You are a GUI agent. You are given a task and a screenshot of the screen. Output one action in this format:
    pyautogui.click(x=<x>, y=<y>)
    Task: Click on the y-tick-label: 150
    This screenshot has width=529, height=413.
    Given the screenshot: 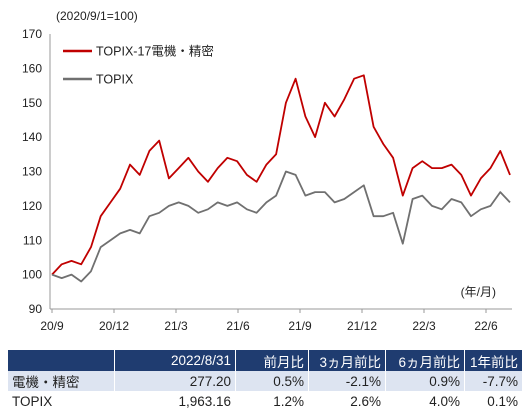 What is the action you would take?
    pyautogui.click(x=32, y=103)
    